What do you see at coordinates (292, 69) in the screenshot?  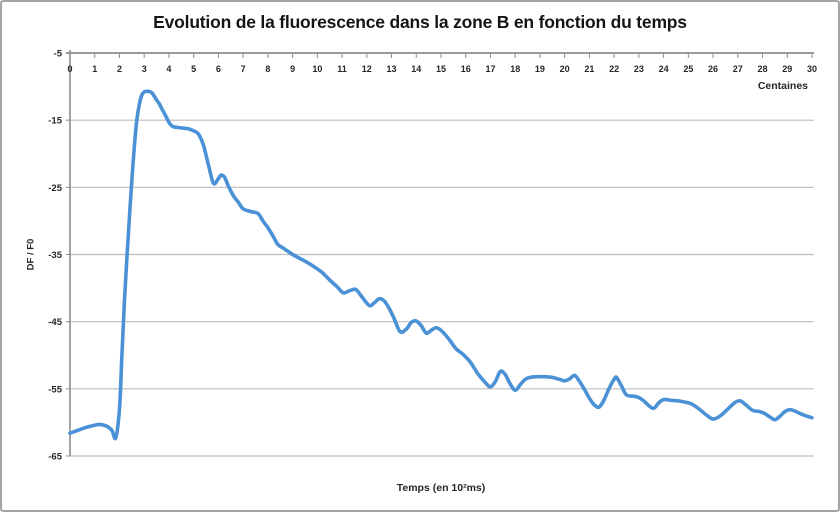 I see `x-tick-label: 9` at bounding box center [292, 69].